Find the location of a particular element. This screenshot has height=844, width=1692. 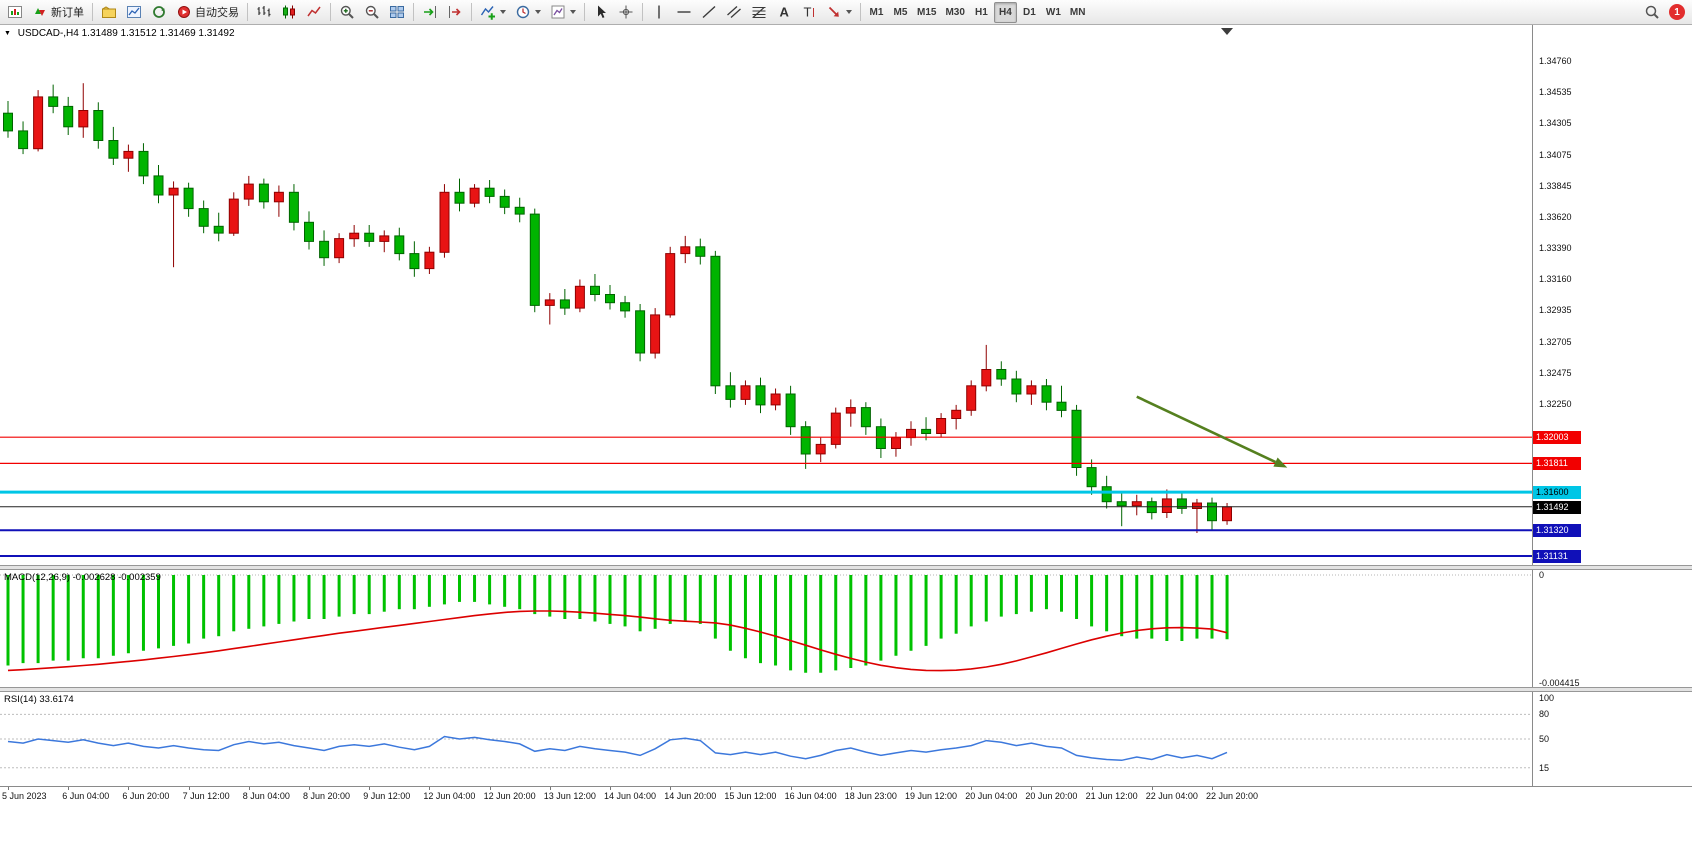

vertical-line-icon is located at coordinates (659, 12).